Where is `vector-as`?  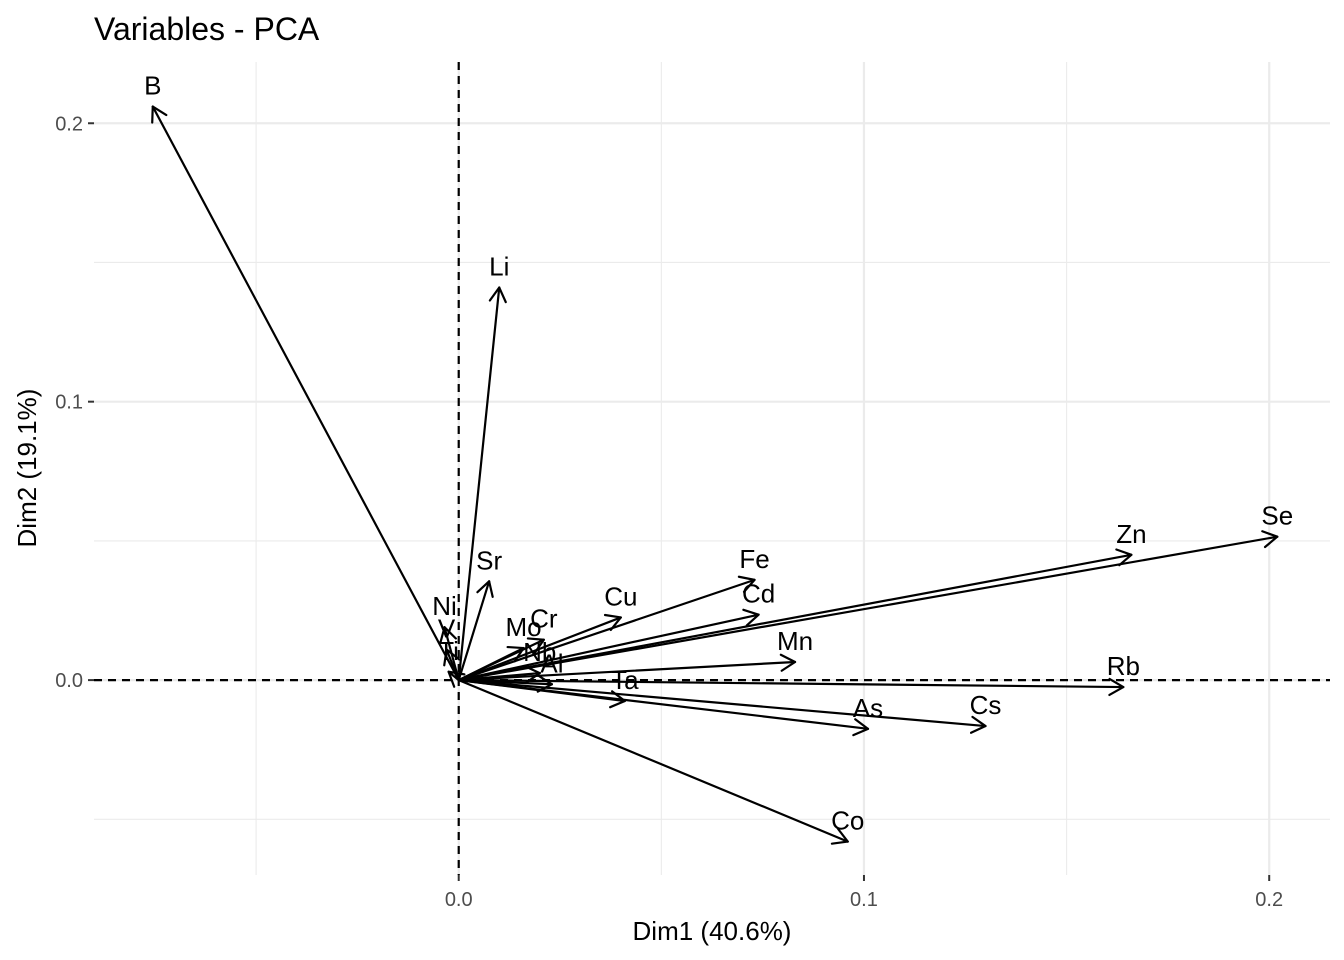
vector-as is located at coordinates (663, 708).